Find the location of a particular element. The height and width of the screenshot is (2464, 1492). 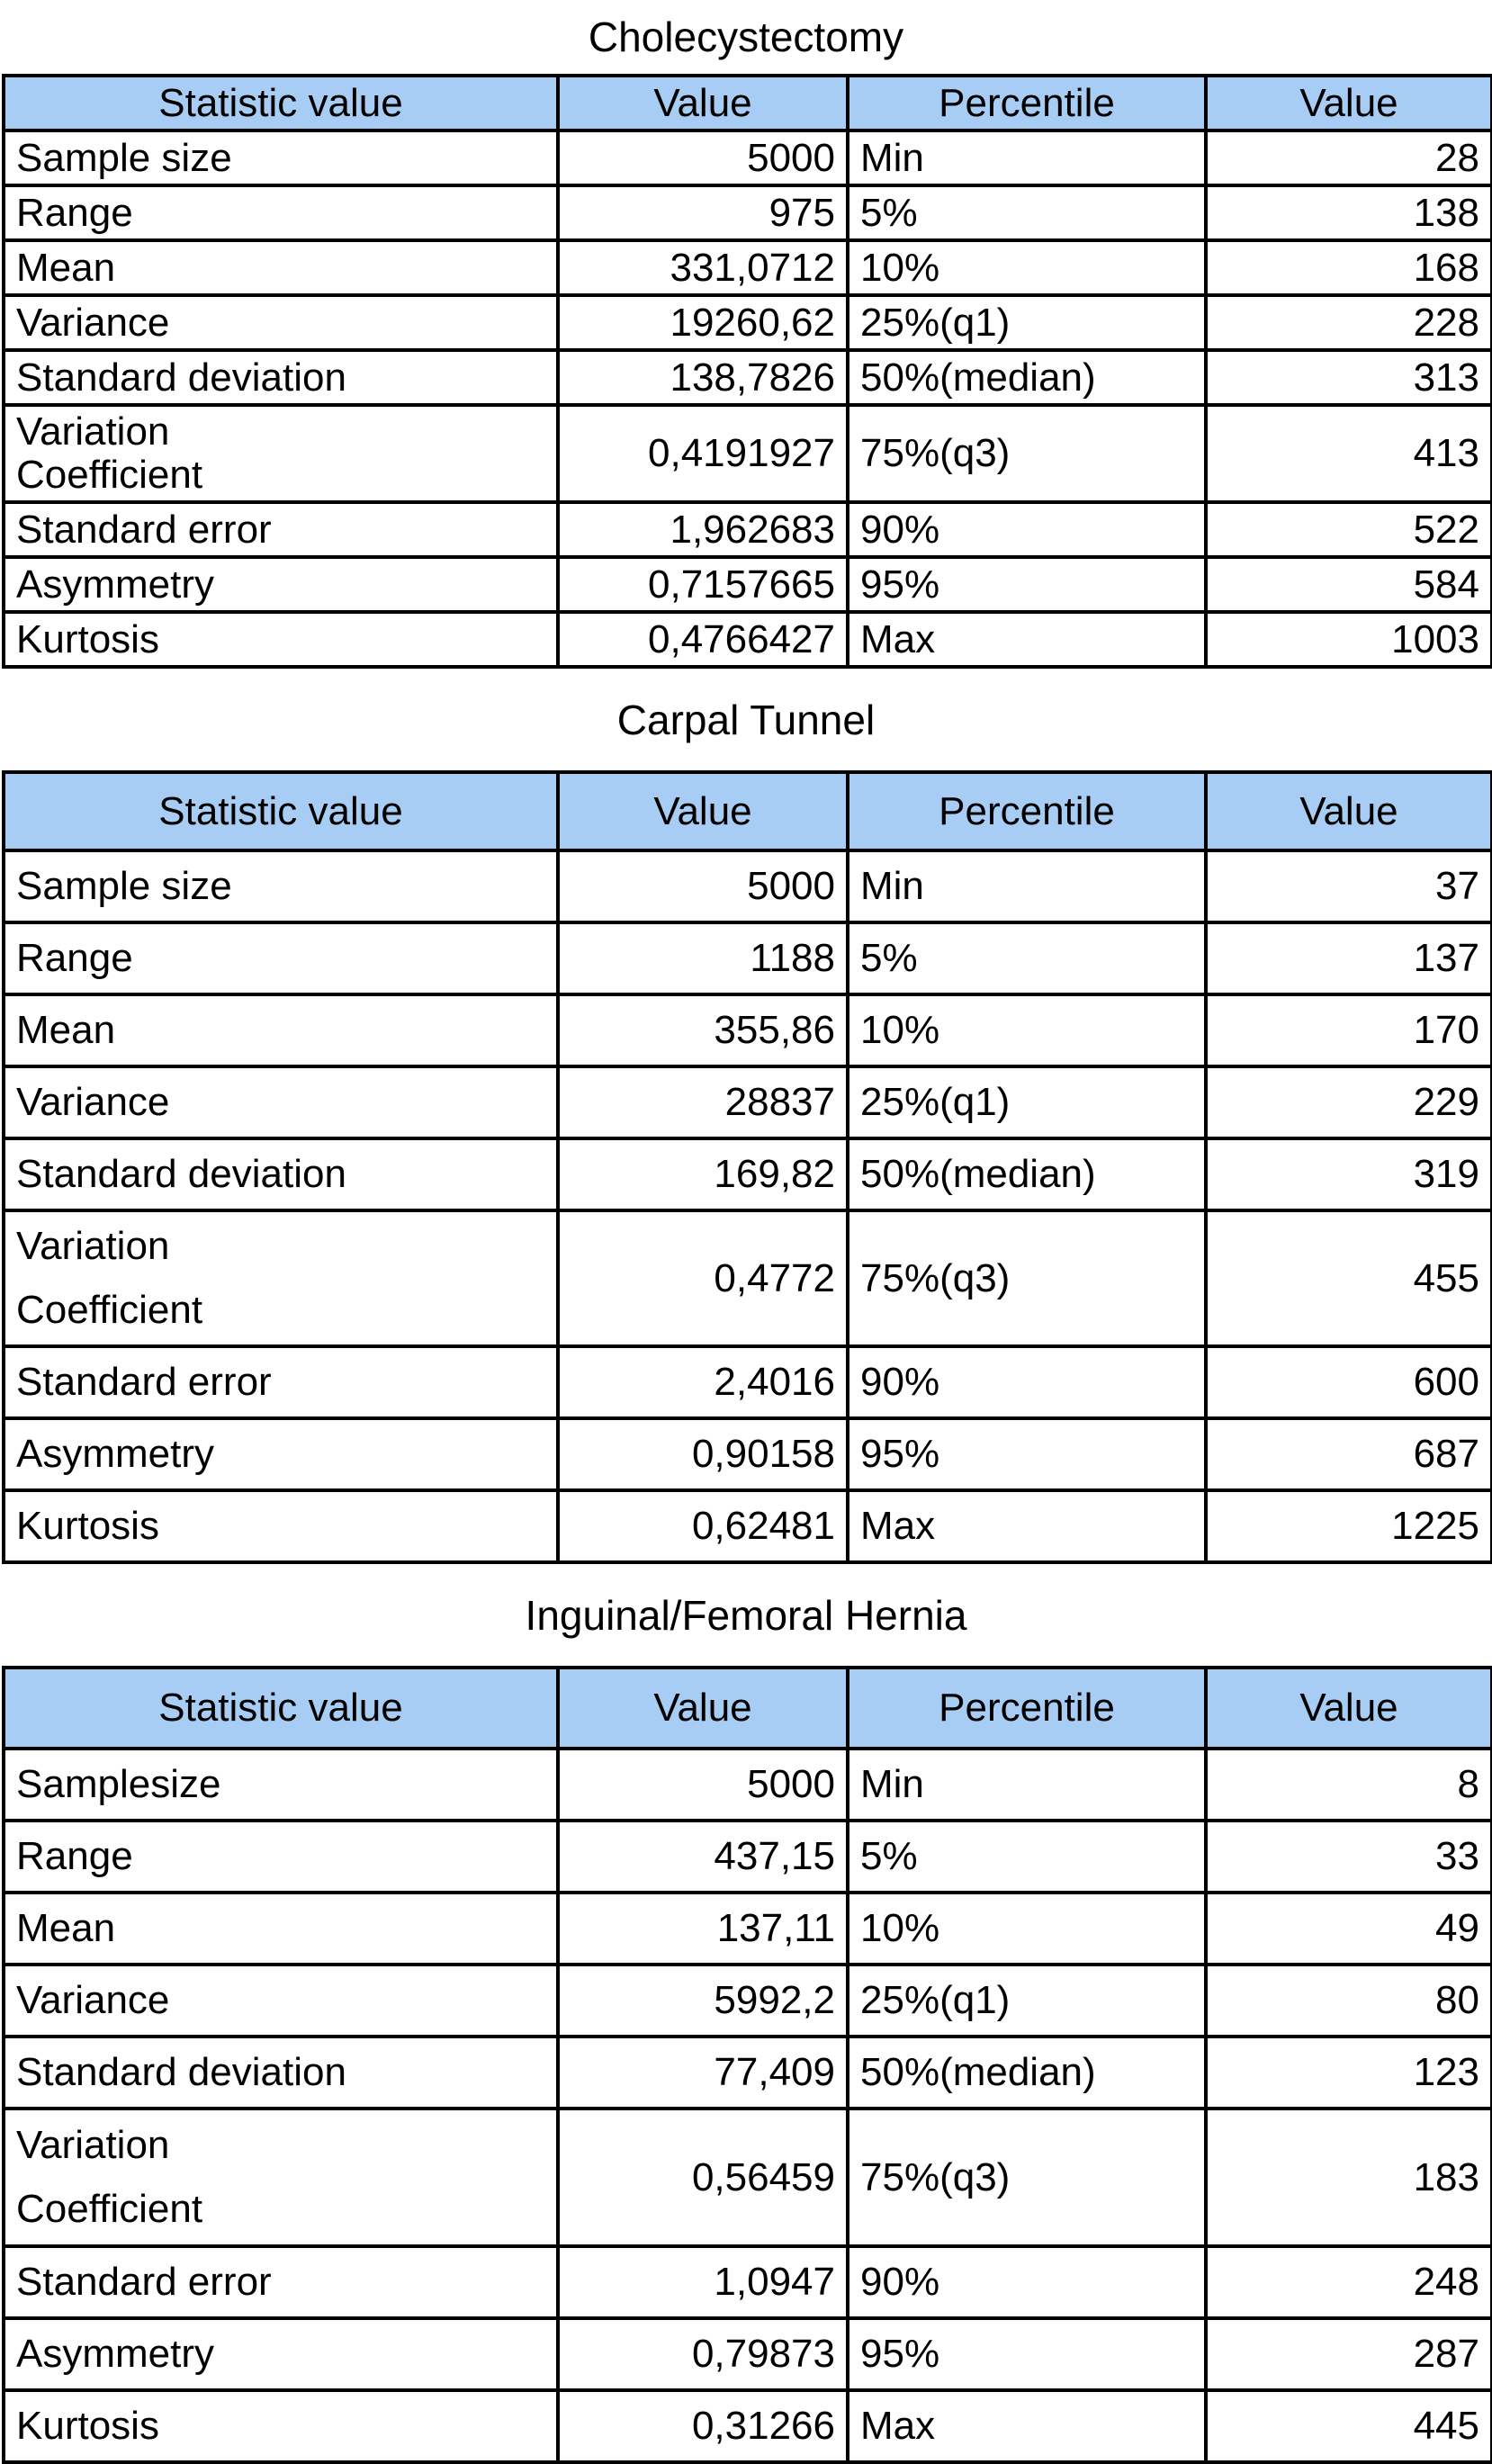

table-row: Kurtosis 0,62481 Max 1225 is located at coordinates (747, 1526).